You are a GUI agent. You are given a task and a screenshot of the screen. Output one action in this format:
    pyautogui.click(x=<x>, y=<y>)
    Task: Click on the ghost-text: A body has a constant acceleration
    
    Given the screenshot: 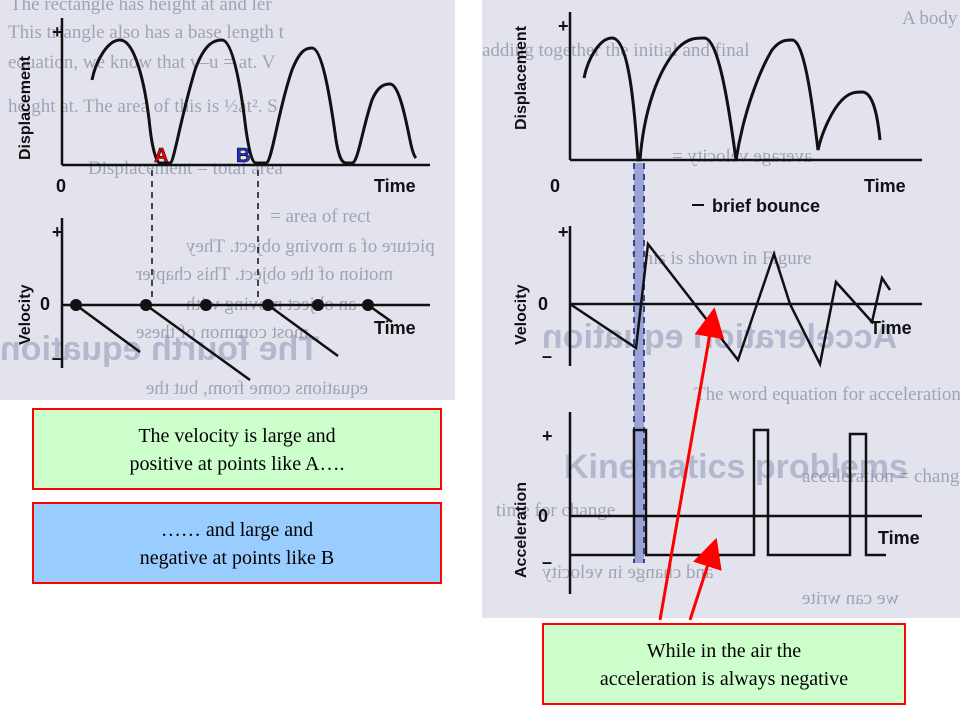 What is the action you would take?
    pyautogui.click(x=931, y=18)
    